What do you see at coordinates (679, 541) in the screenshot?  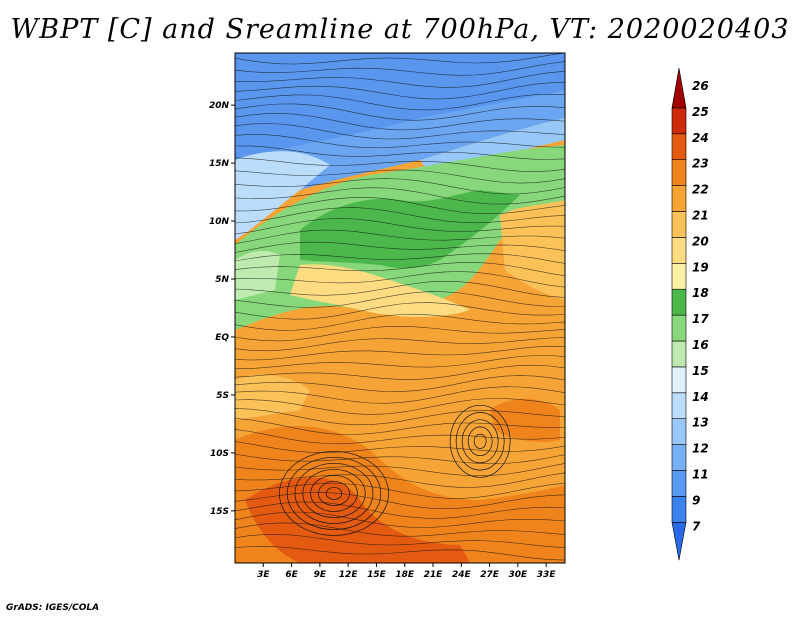 I see `colorbar-bottom-arrow` at bounding box center [679, 541].